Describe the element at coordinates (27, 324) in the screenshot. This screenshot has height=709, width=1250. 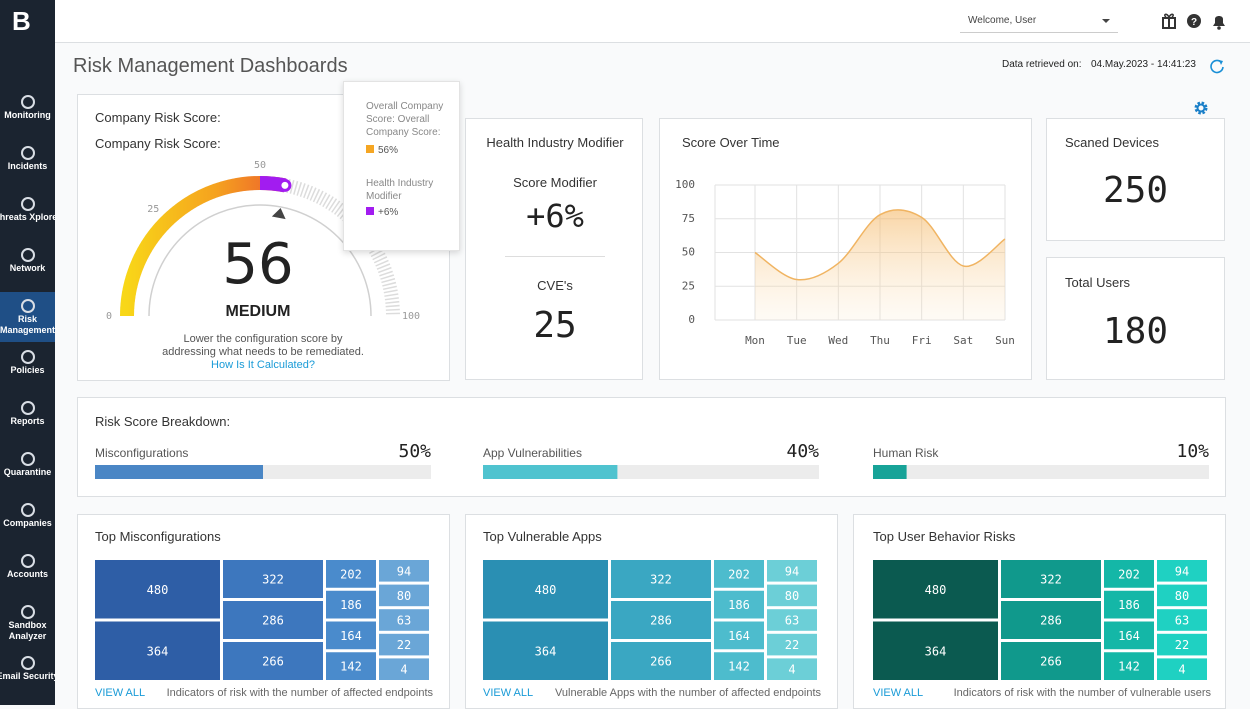
I see `nav-label: Risk Management` at that location.